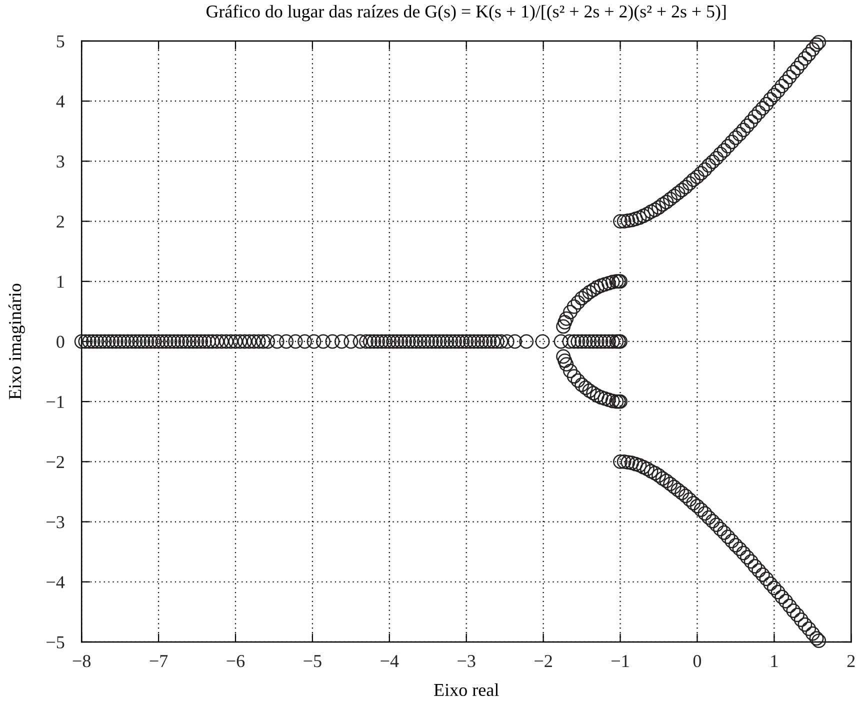 This screenshot has width=858, height=702. What do you see at coordinates (55, 522) in the screenshot?
I see `y-tick-label: −3` at bounding box center [55, 522].